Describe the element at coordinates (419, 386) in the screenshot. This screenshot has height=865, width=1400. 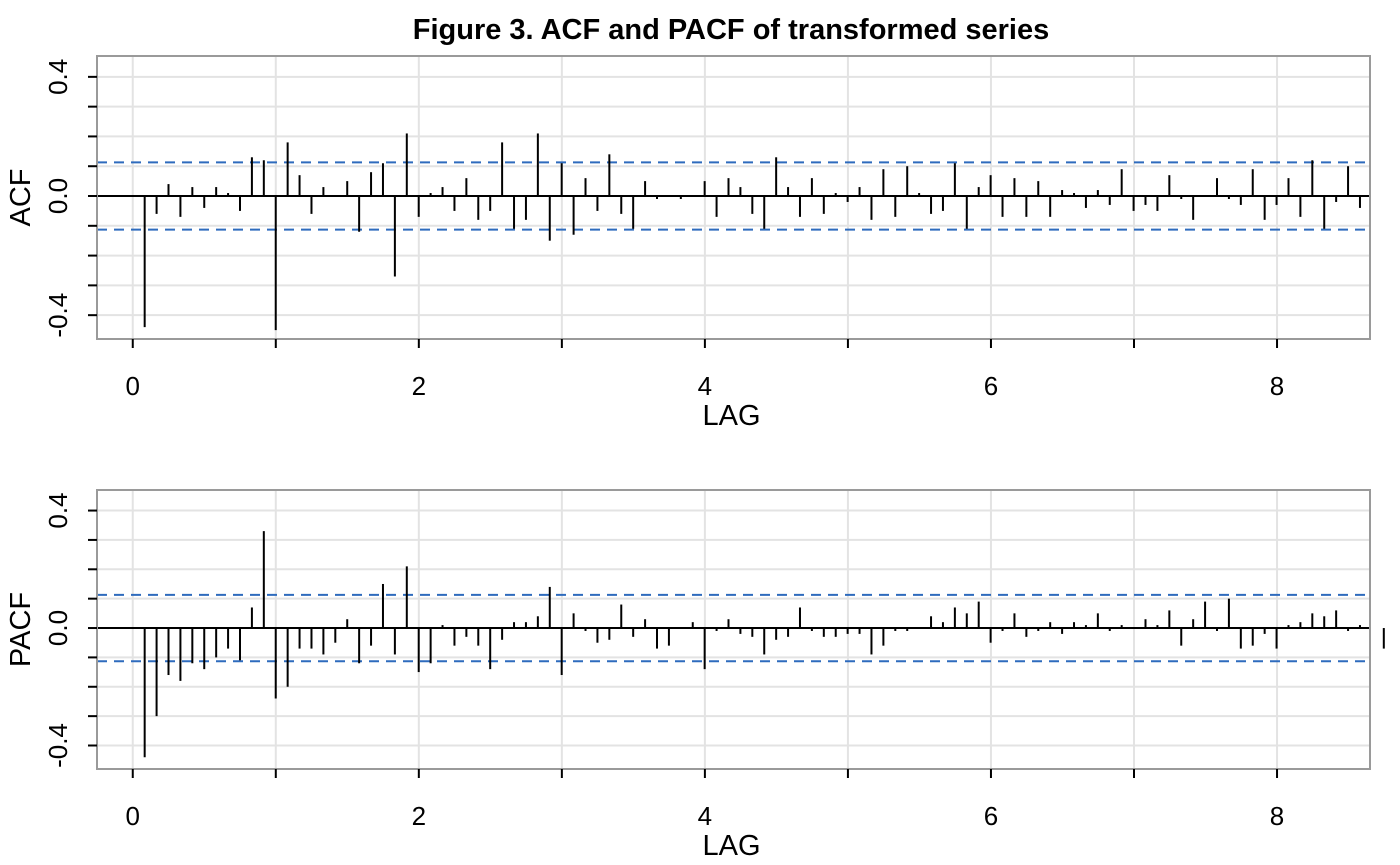
I see `acf-x-tick-label: 2` at that location.